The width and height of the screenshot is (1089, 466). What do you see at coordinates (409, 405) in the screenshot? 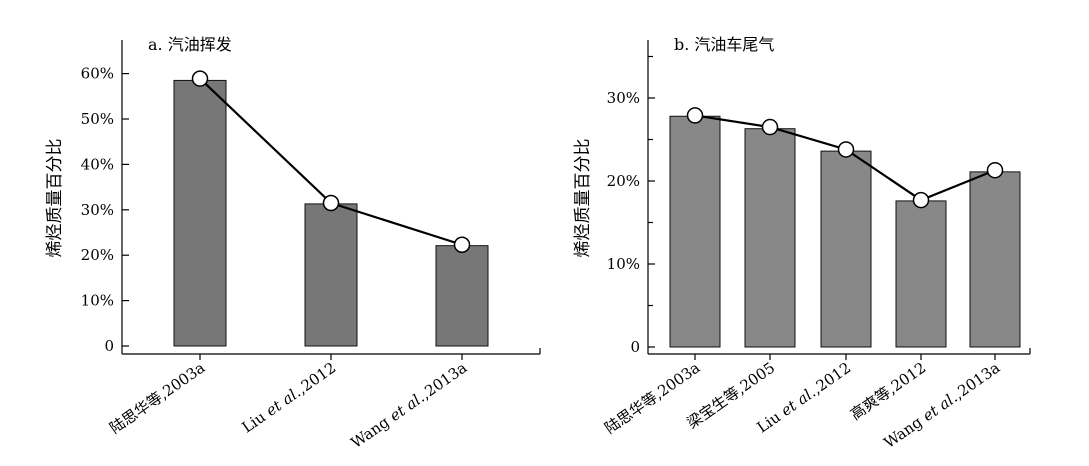
I see `category-label: Wang et al.,2013a` at bounding box center [409, 405].